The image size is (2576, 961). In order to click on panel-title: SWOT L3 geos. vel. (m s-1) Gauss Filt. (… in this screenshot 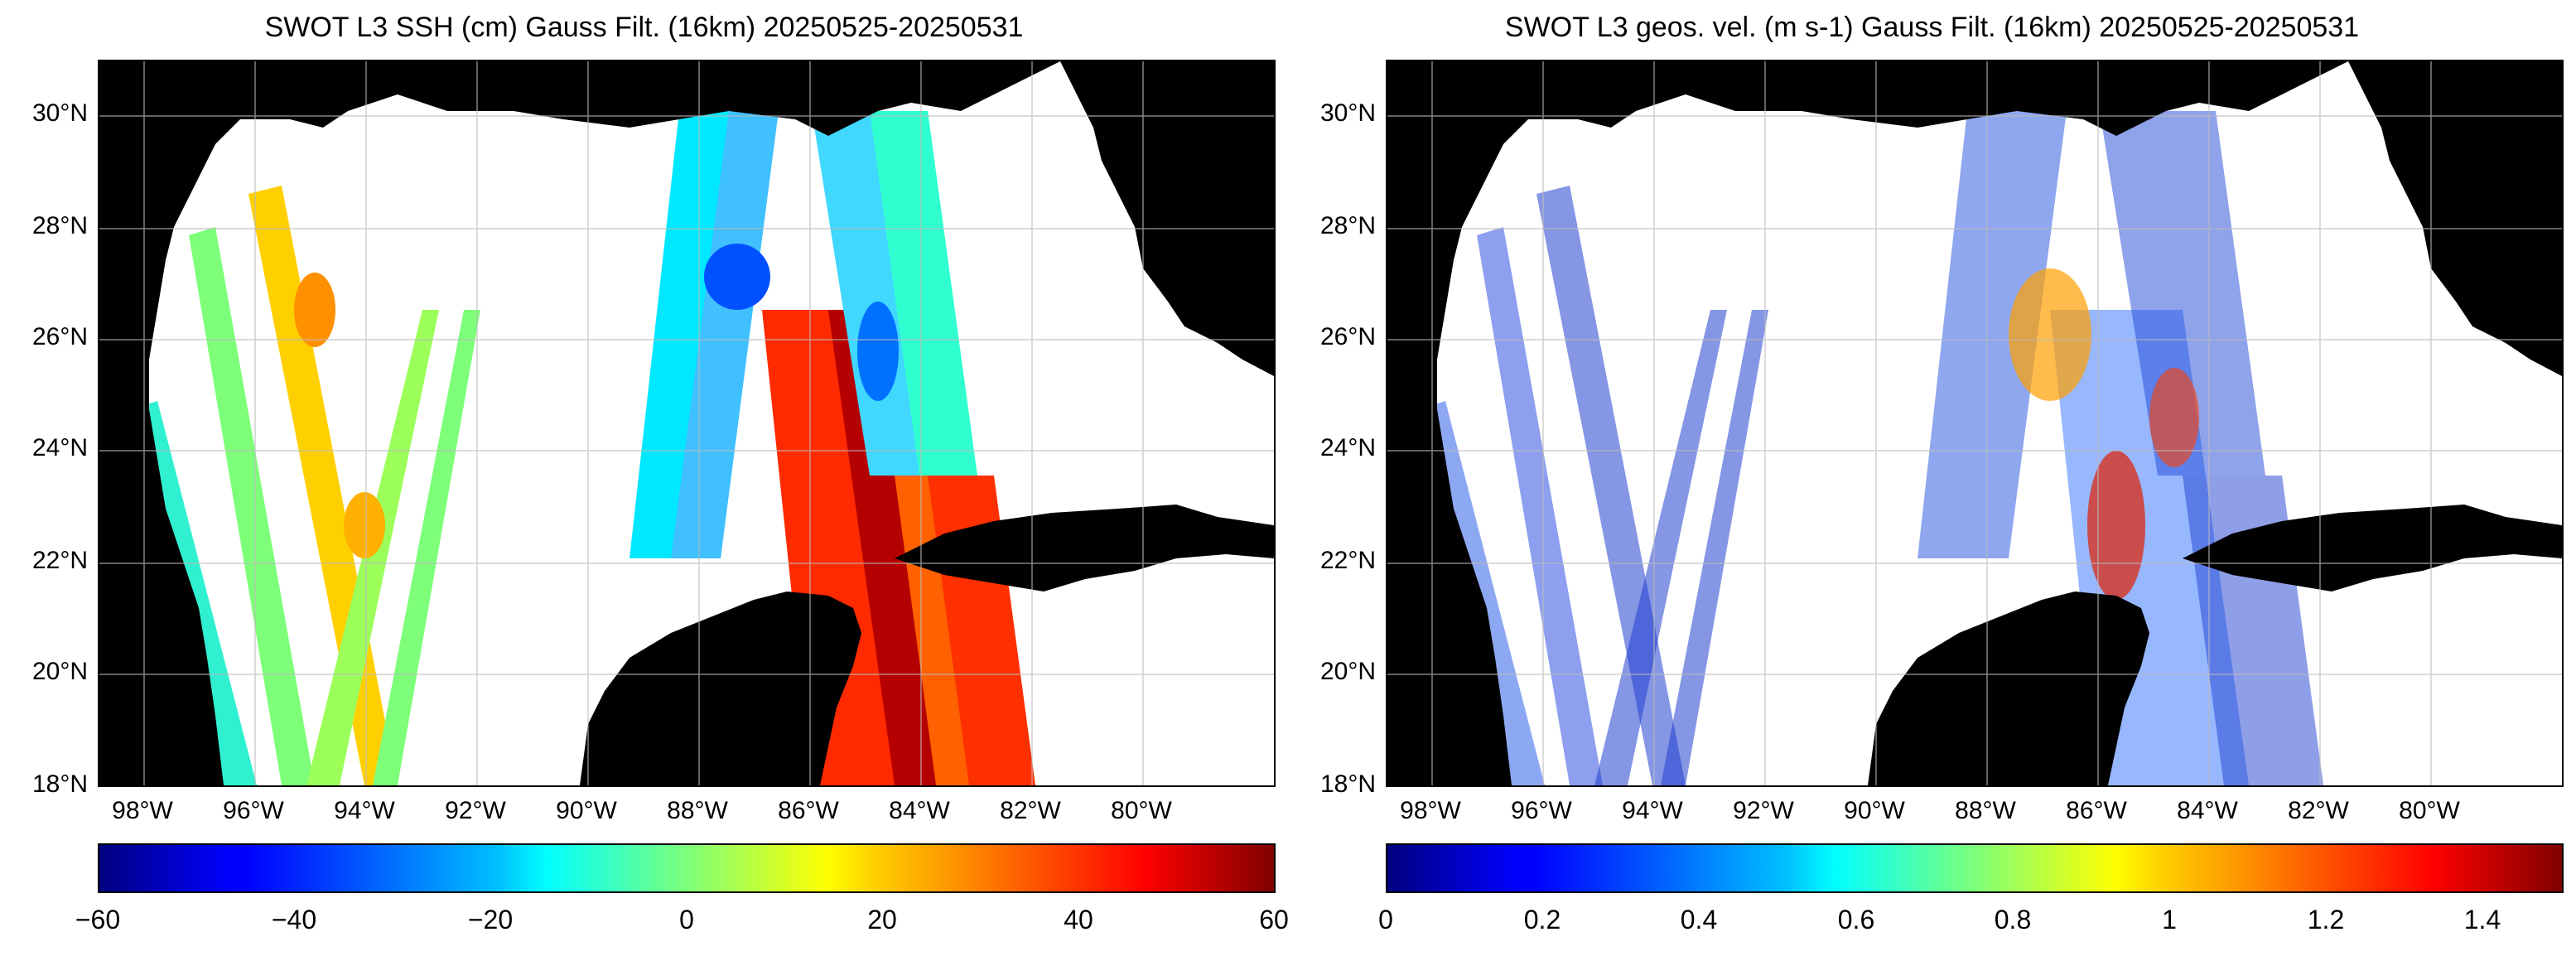, I will do `click(1932, 27)`.